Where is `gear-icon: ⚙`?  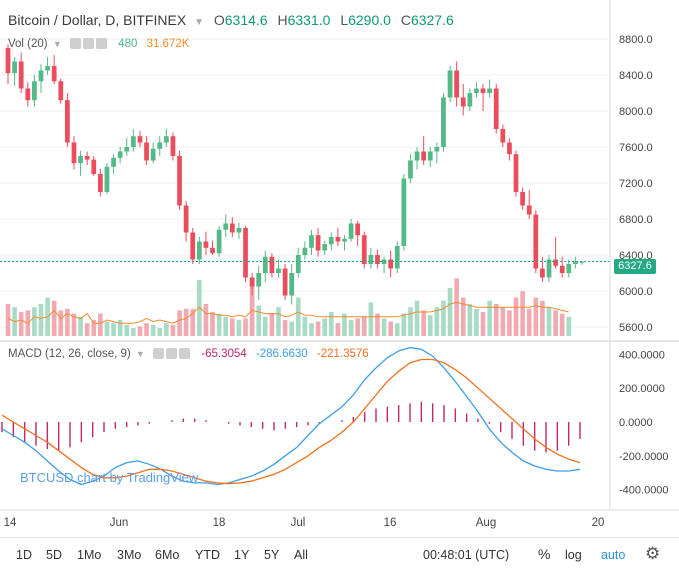
gear-icon: ⚙ is located at coordinates (653, 553).